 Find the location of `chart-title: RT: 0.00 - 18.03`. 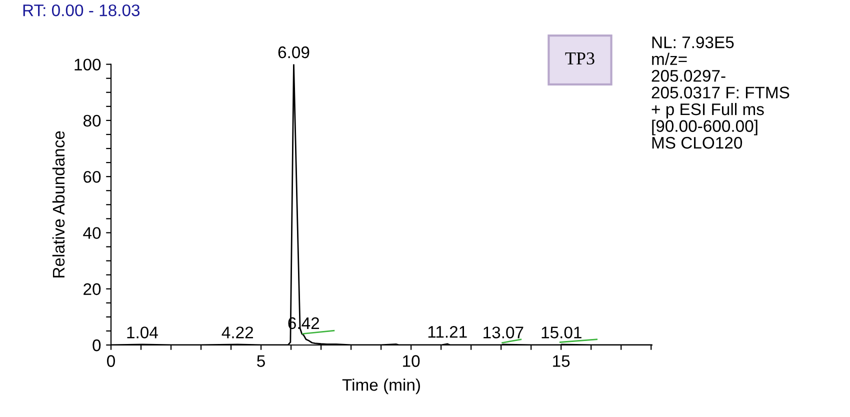

chart-title: RT: 0.00 - 18.03 is located at coordinates (81, 10).